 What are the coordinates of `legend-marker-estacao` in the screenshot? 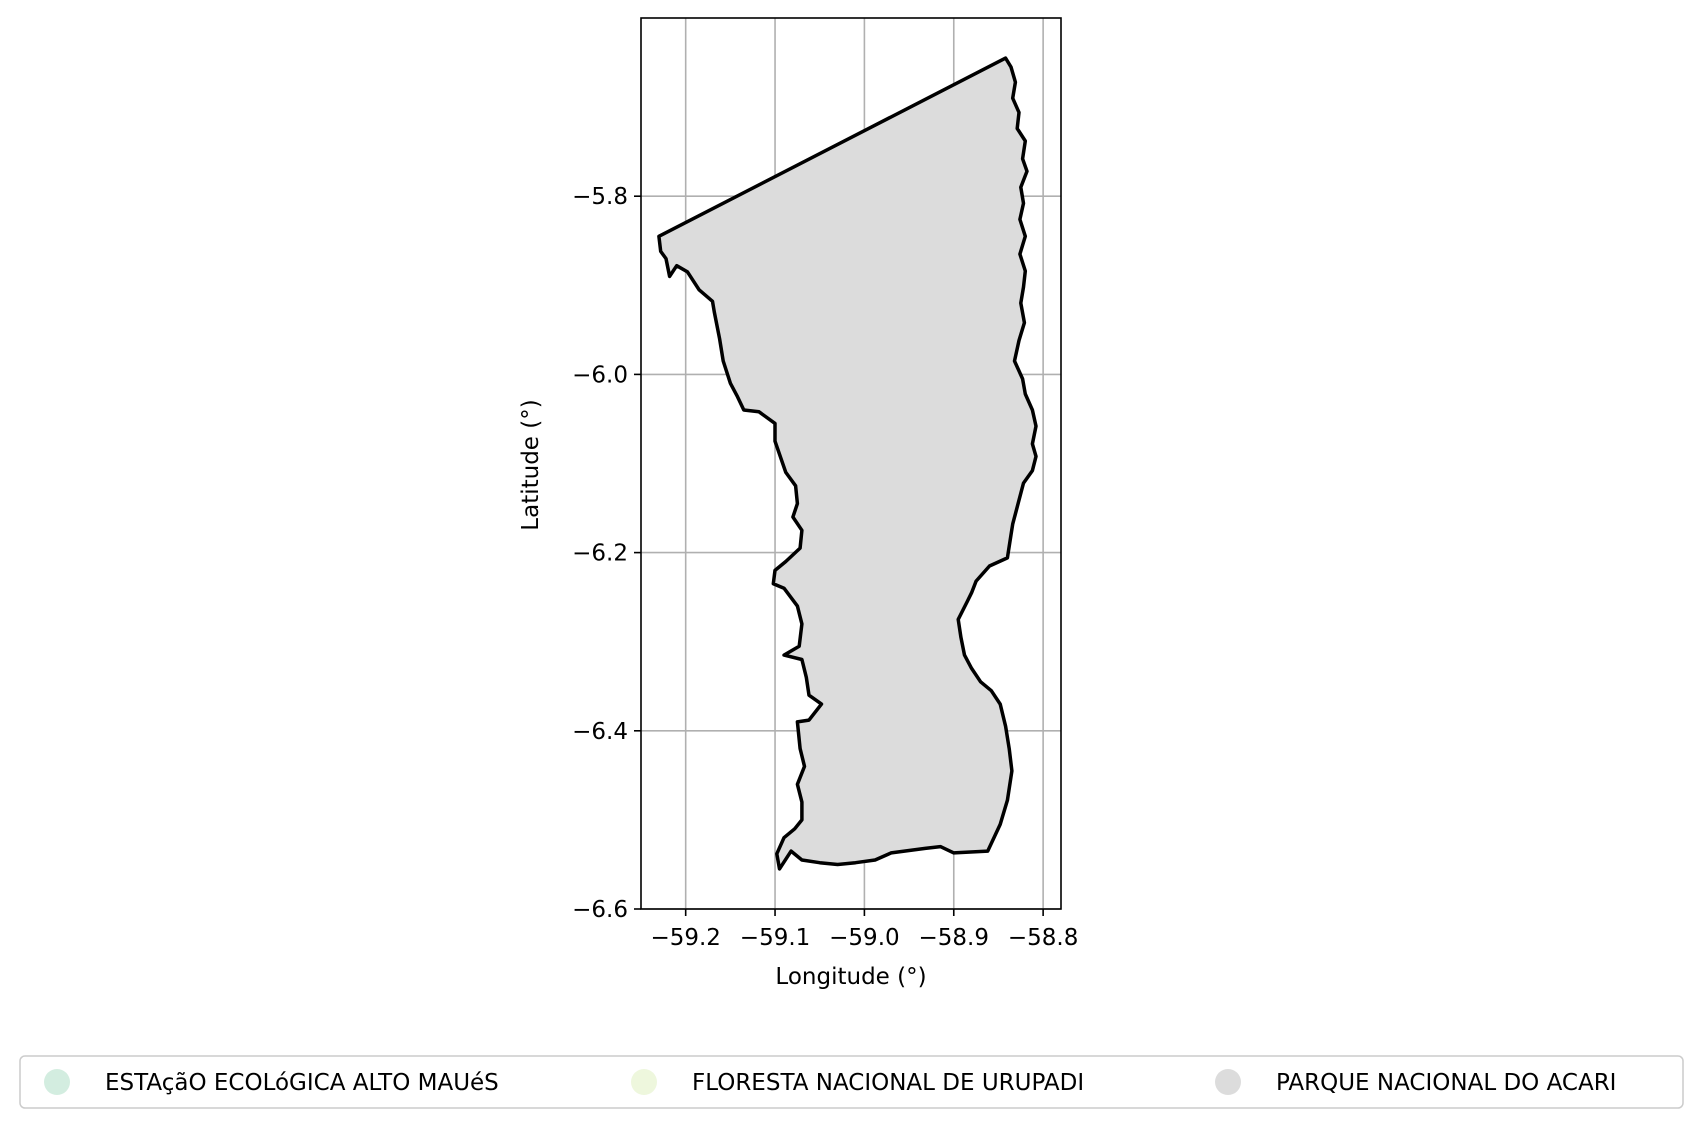 It's located at (57, 1082).